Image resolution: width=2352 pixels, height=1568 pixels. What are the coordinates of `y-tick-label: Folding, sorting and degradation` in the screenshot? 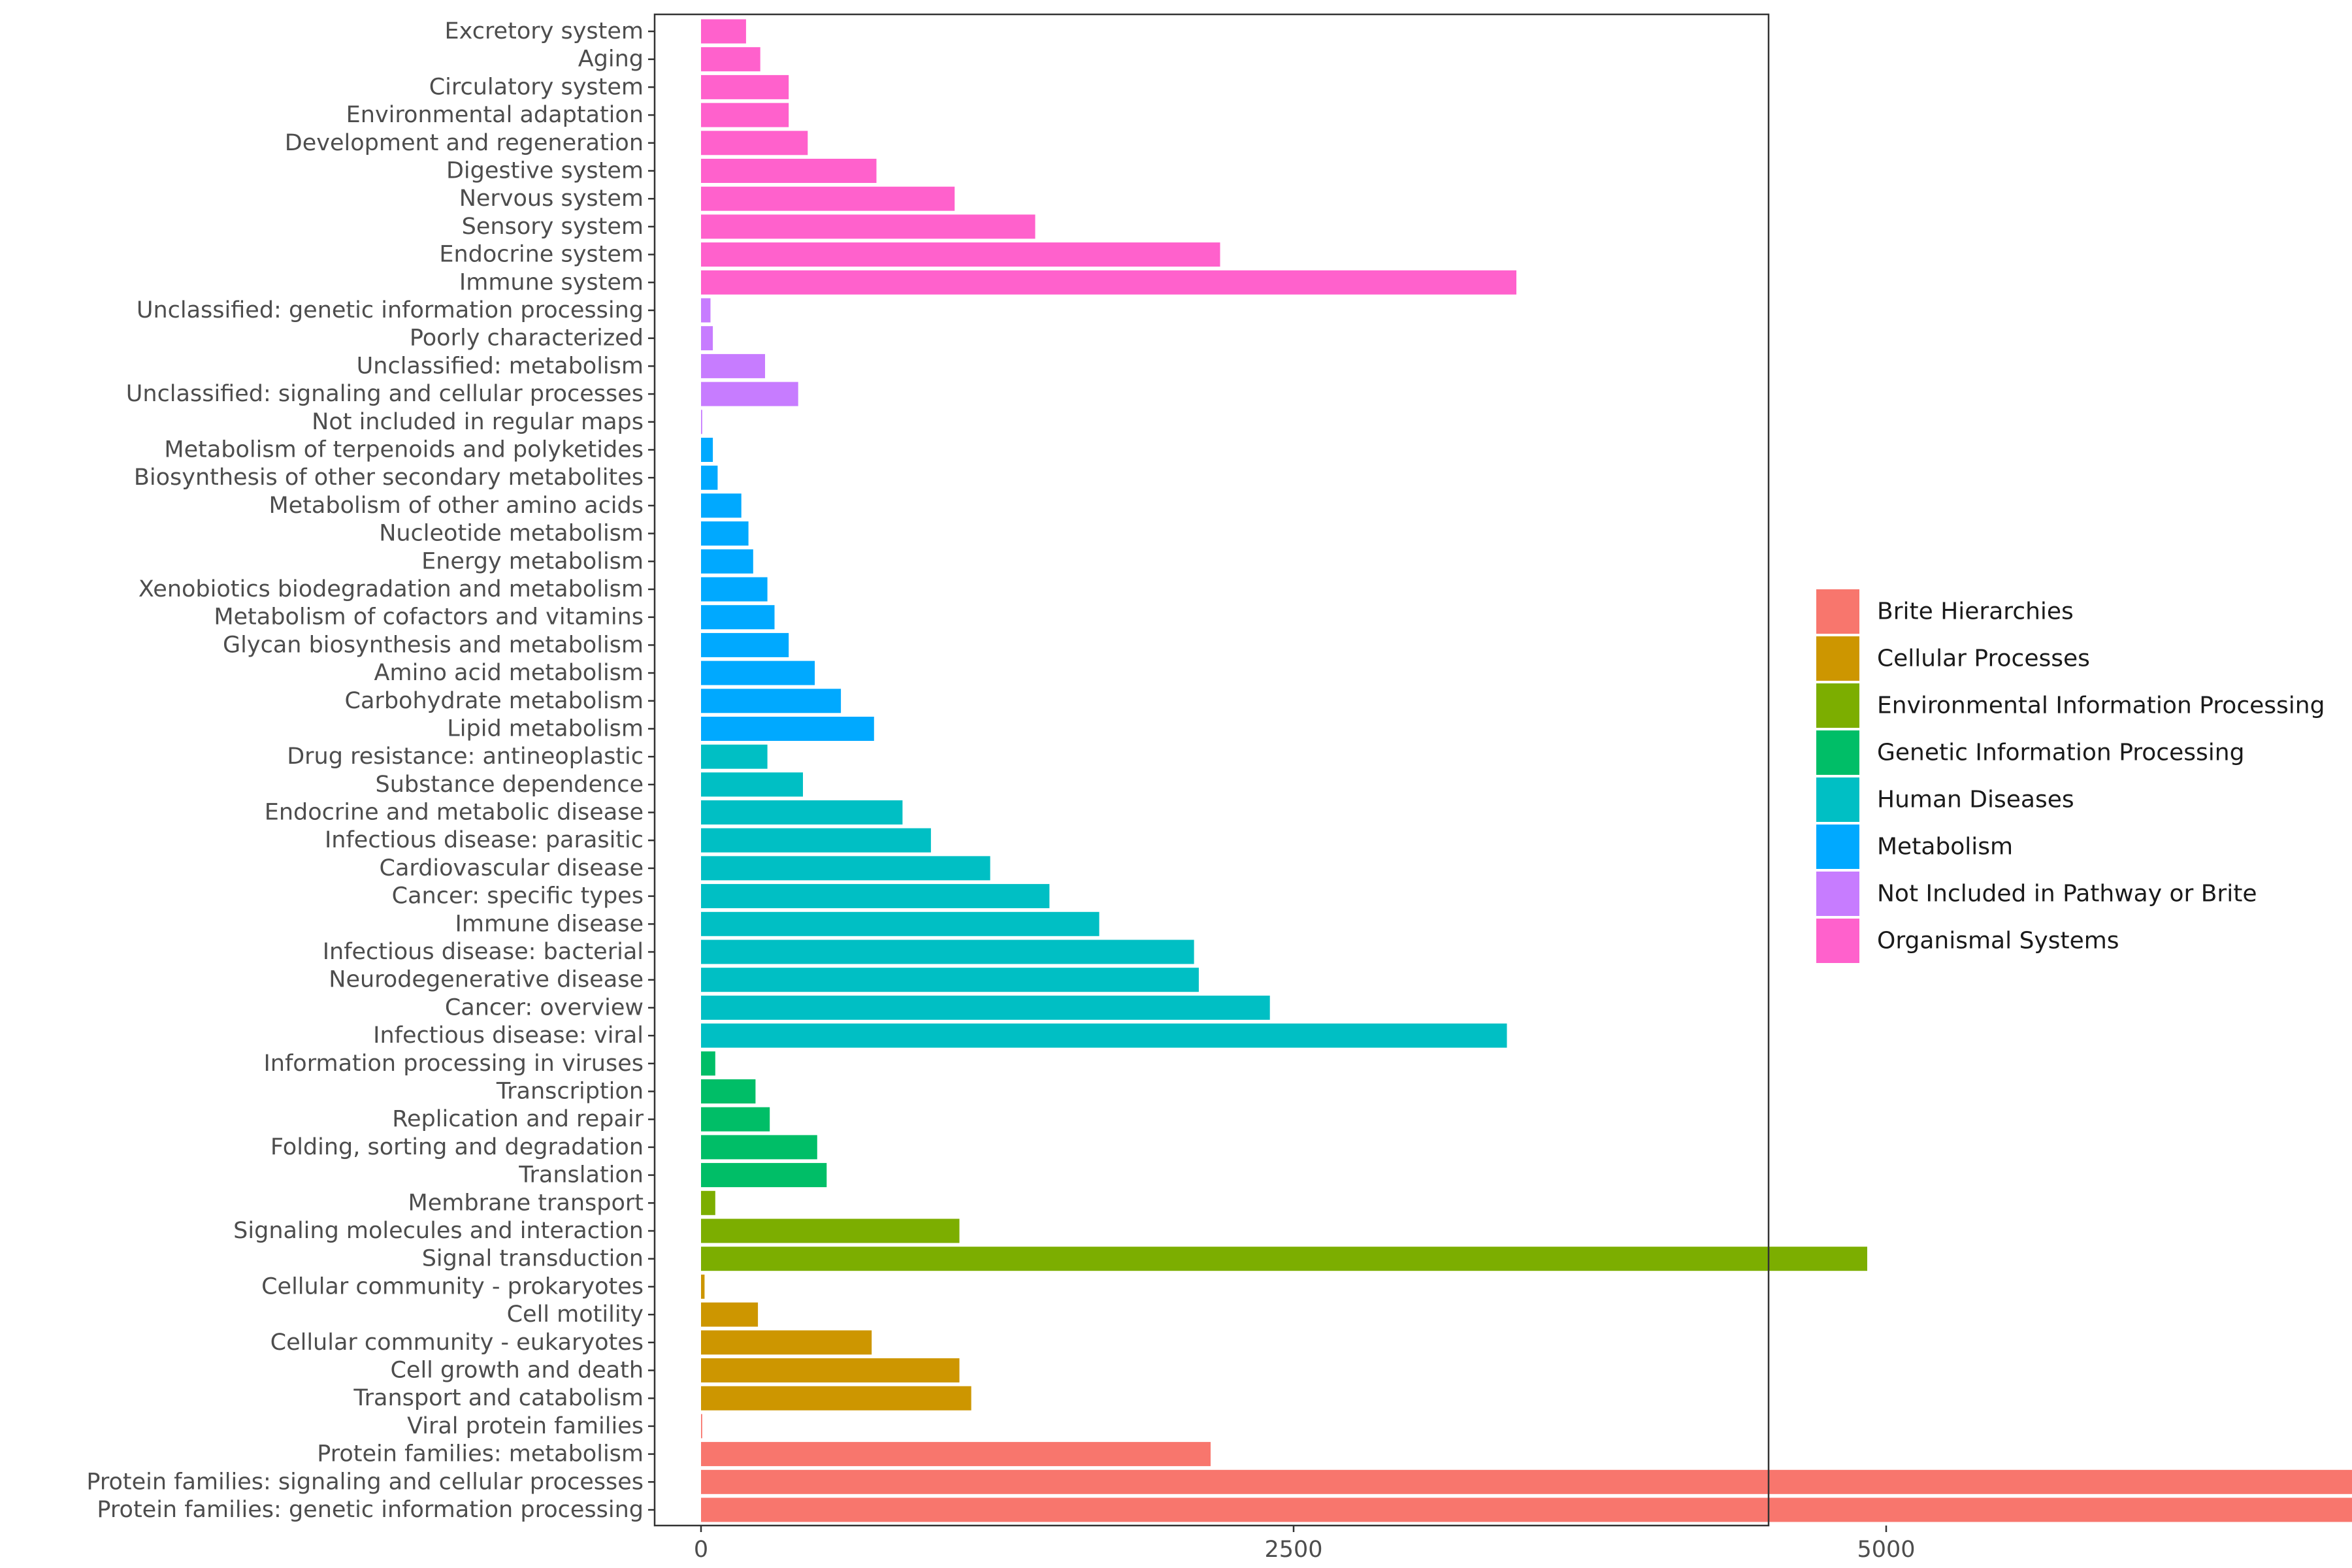 It's located at (457, 1147).